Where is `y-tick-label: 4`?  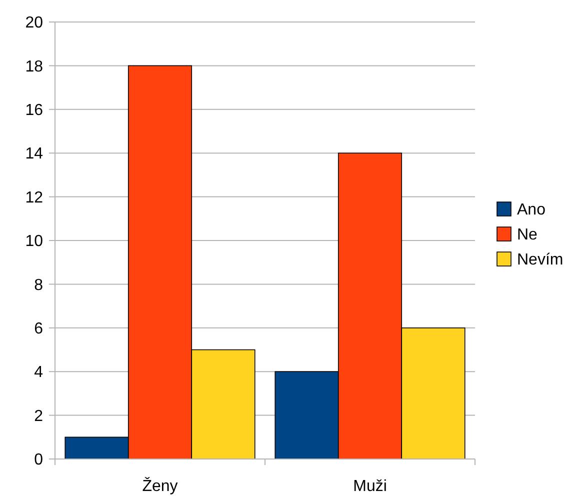
y-tick-label: 4 is located at coordinates (39, 373).